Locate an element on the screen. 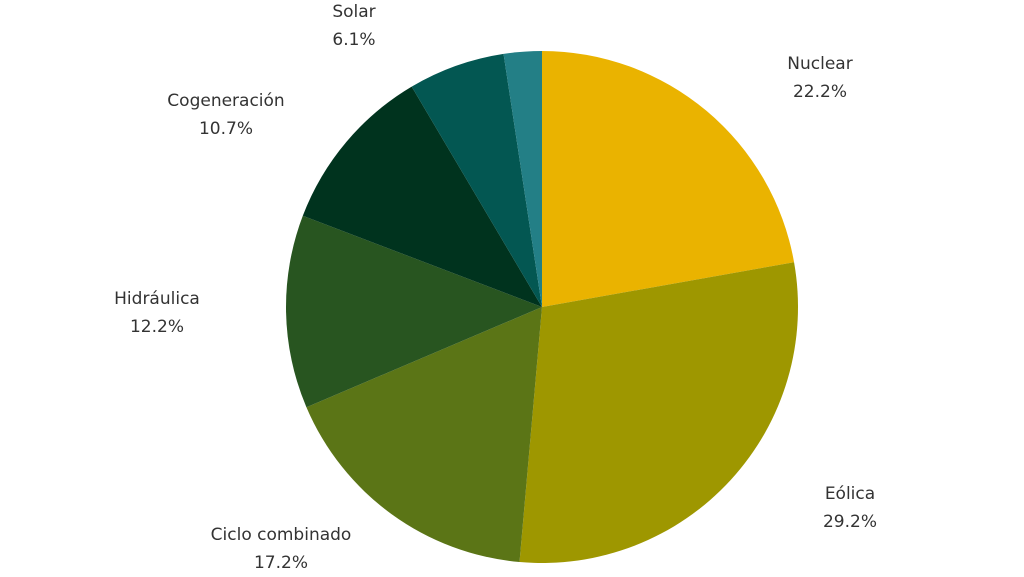 This screenshot has height=577, width=1024. label-cogeneracion-pct: 10.7% is located at coordinates (225, 129).